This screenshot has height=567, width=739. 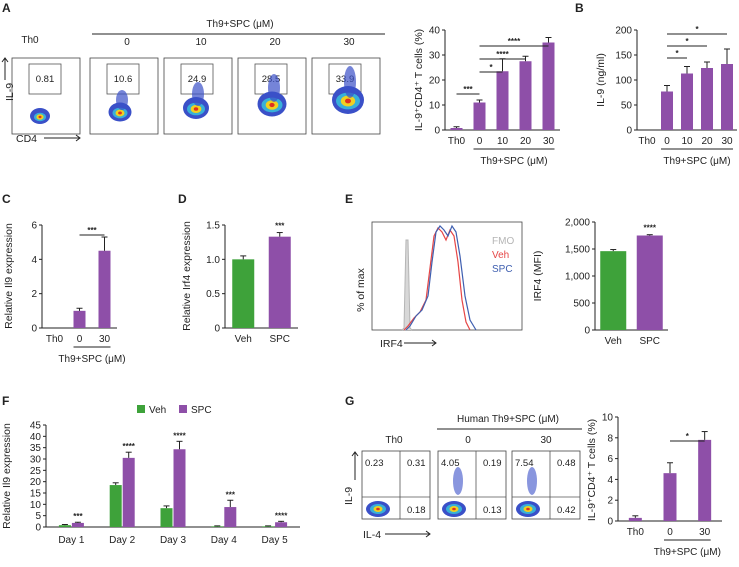 I want to click on y-tick-label: 4, so click(x=34, y=260).